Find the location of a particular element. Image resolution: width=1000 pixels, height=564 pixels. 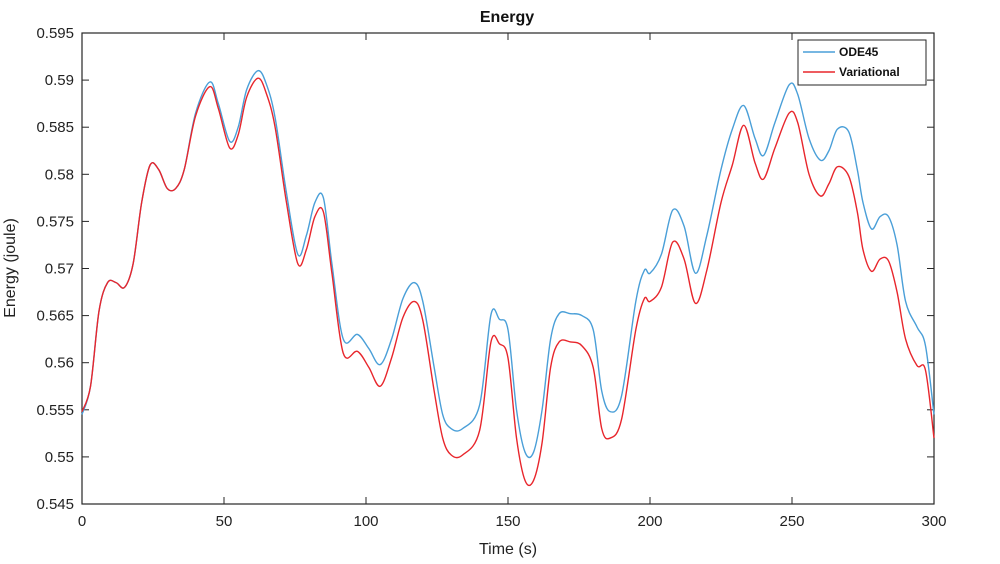

legend-box is located at coordinates (862, 62).